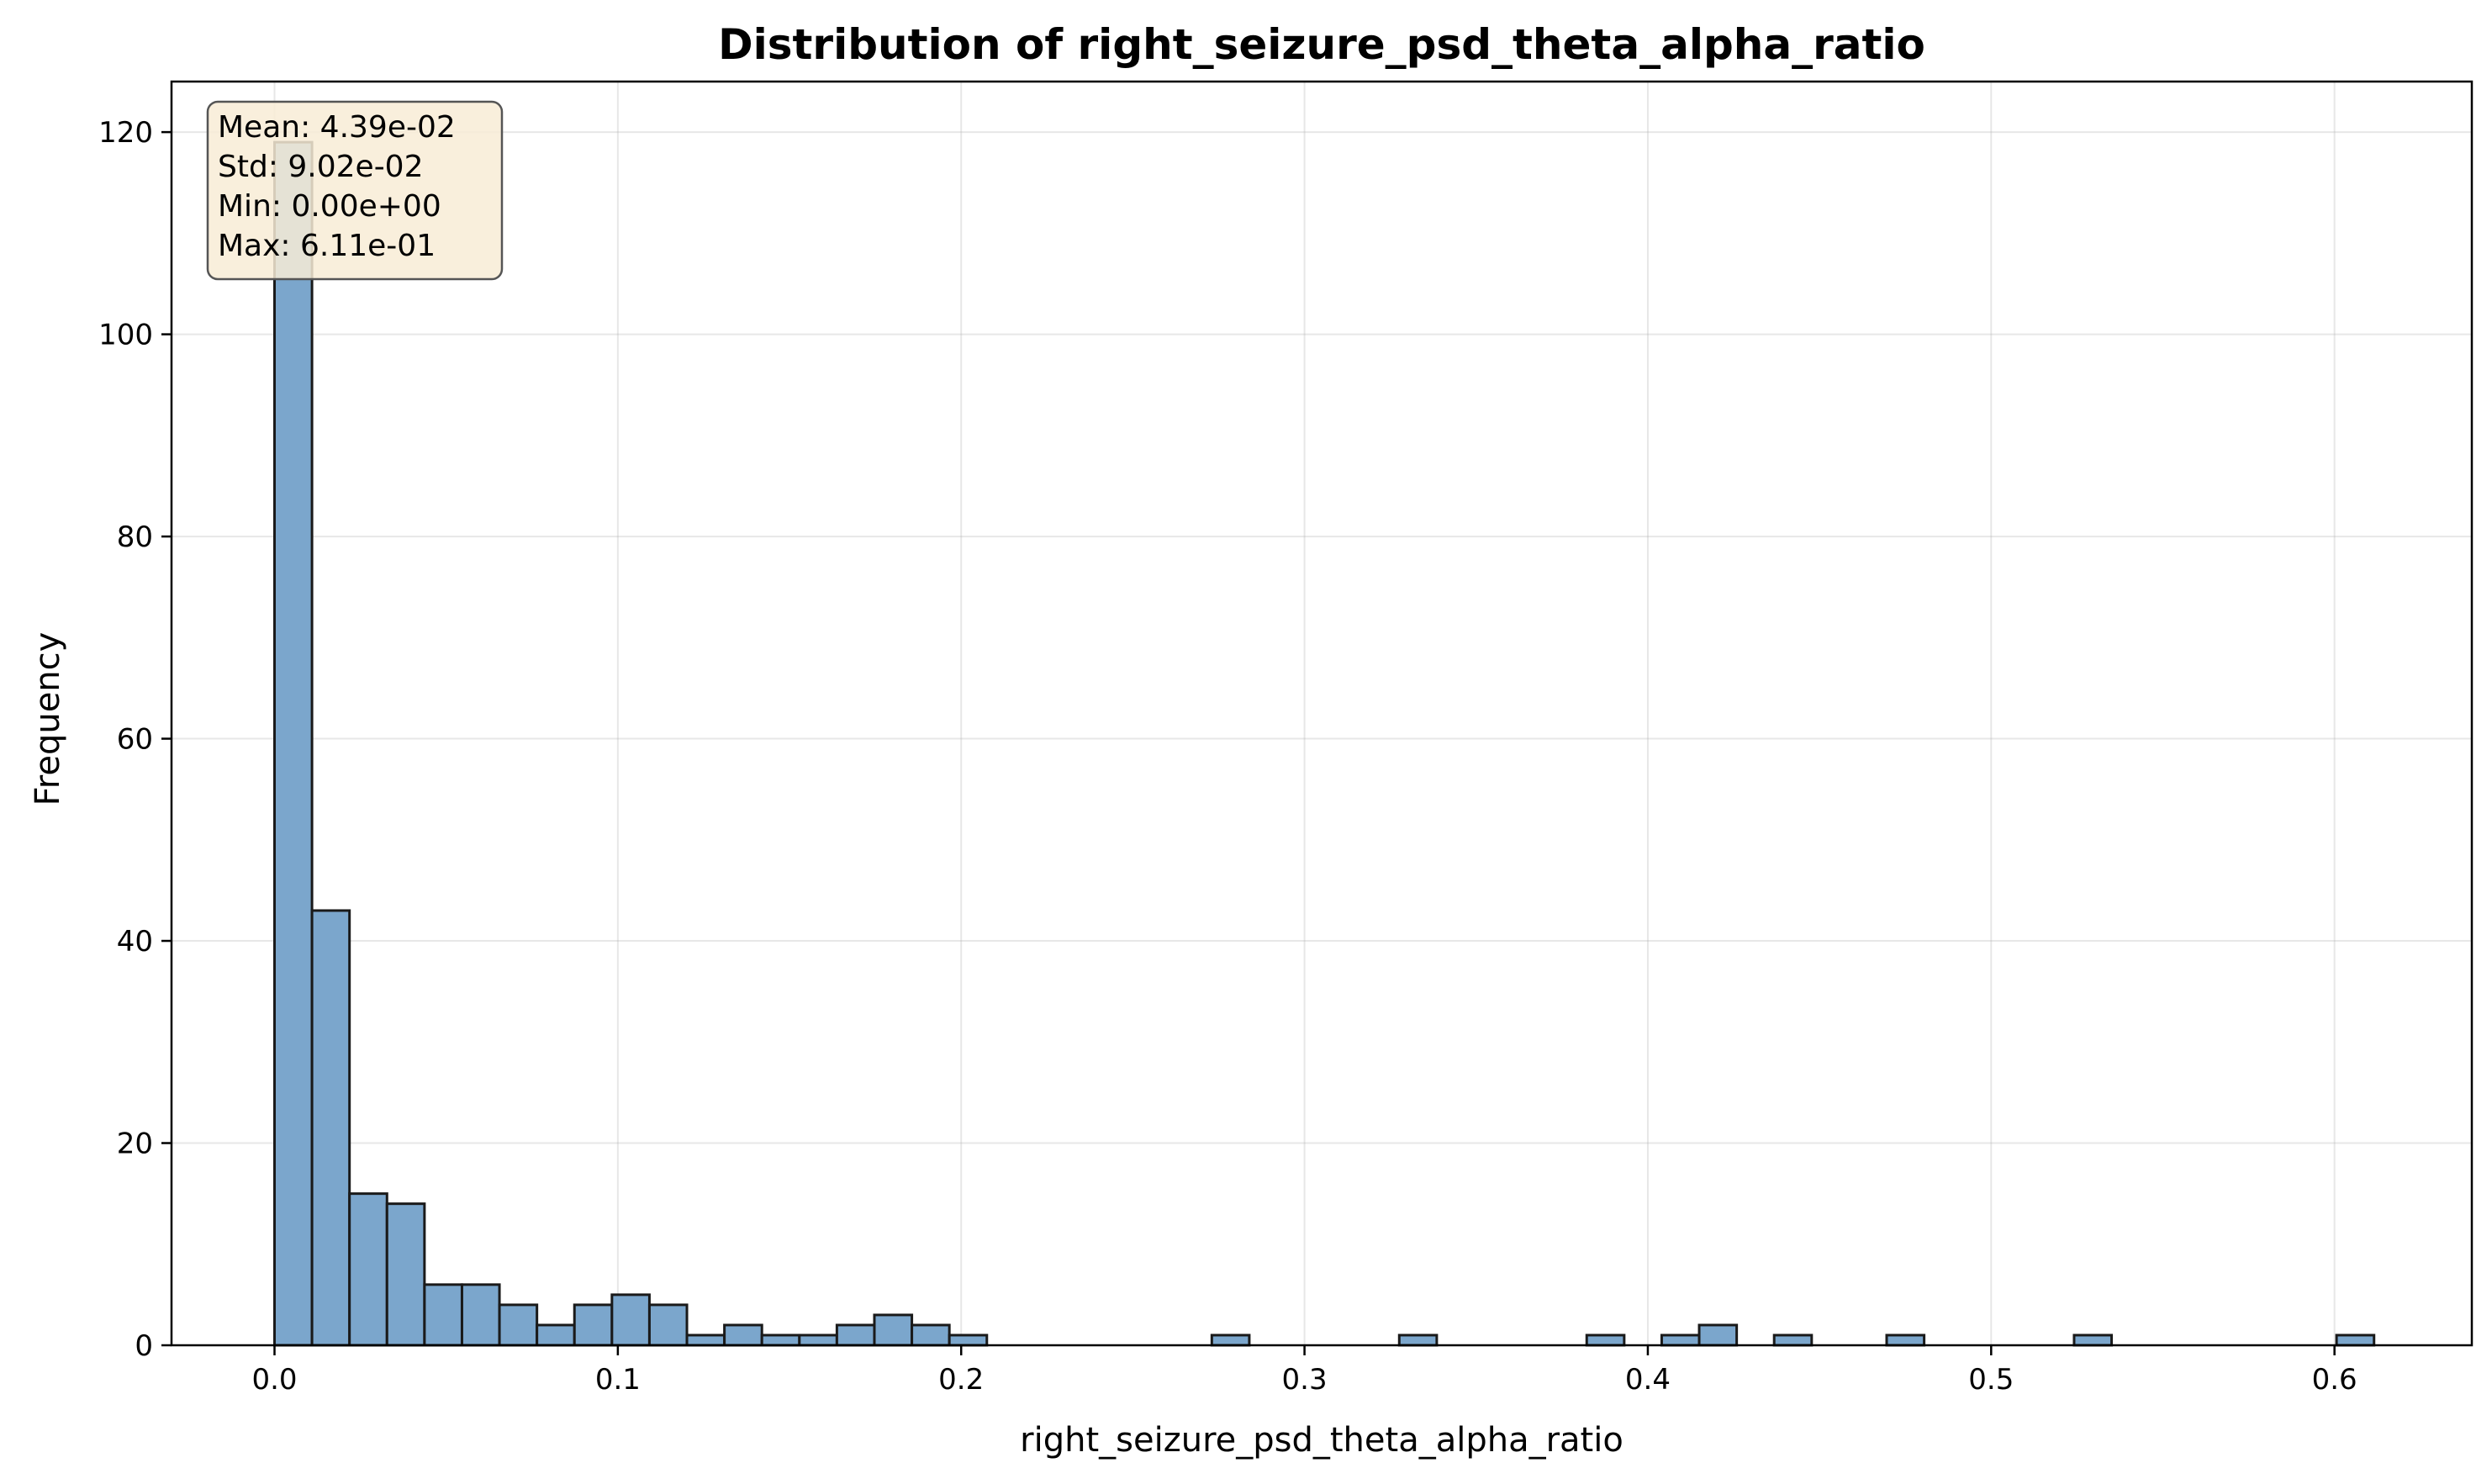 The width and height of the screenshot is (2492, 1484). I want to click on x-tick-label: 0.4, so click(1648, 1380).